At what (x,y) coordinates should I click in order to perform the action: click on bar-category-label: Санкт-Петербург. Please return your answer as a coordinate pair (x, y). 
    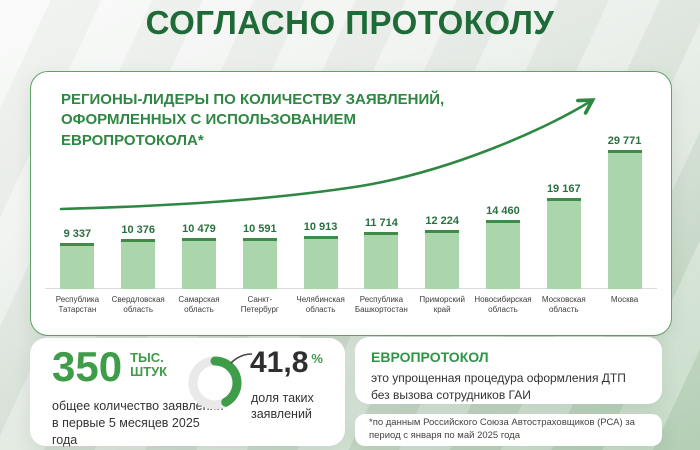
    Looking at the image, I should click on (259, 304).